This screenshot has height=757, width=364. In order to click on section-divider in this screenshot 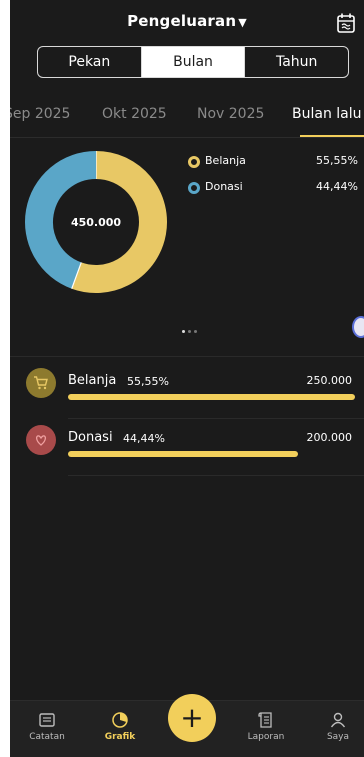, I will do `click(187, 356)`.